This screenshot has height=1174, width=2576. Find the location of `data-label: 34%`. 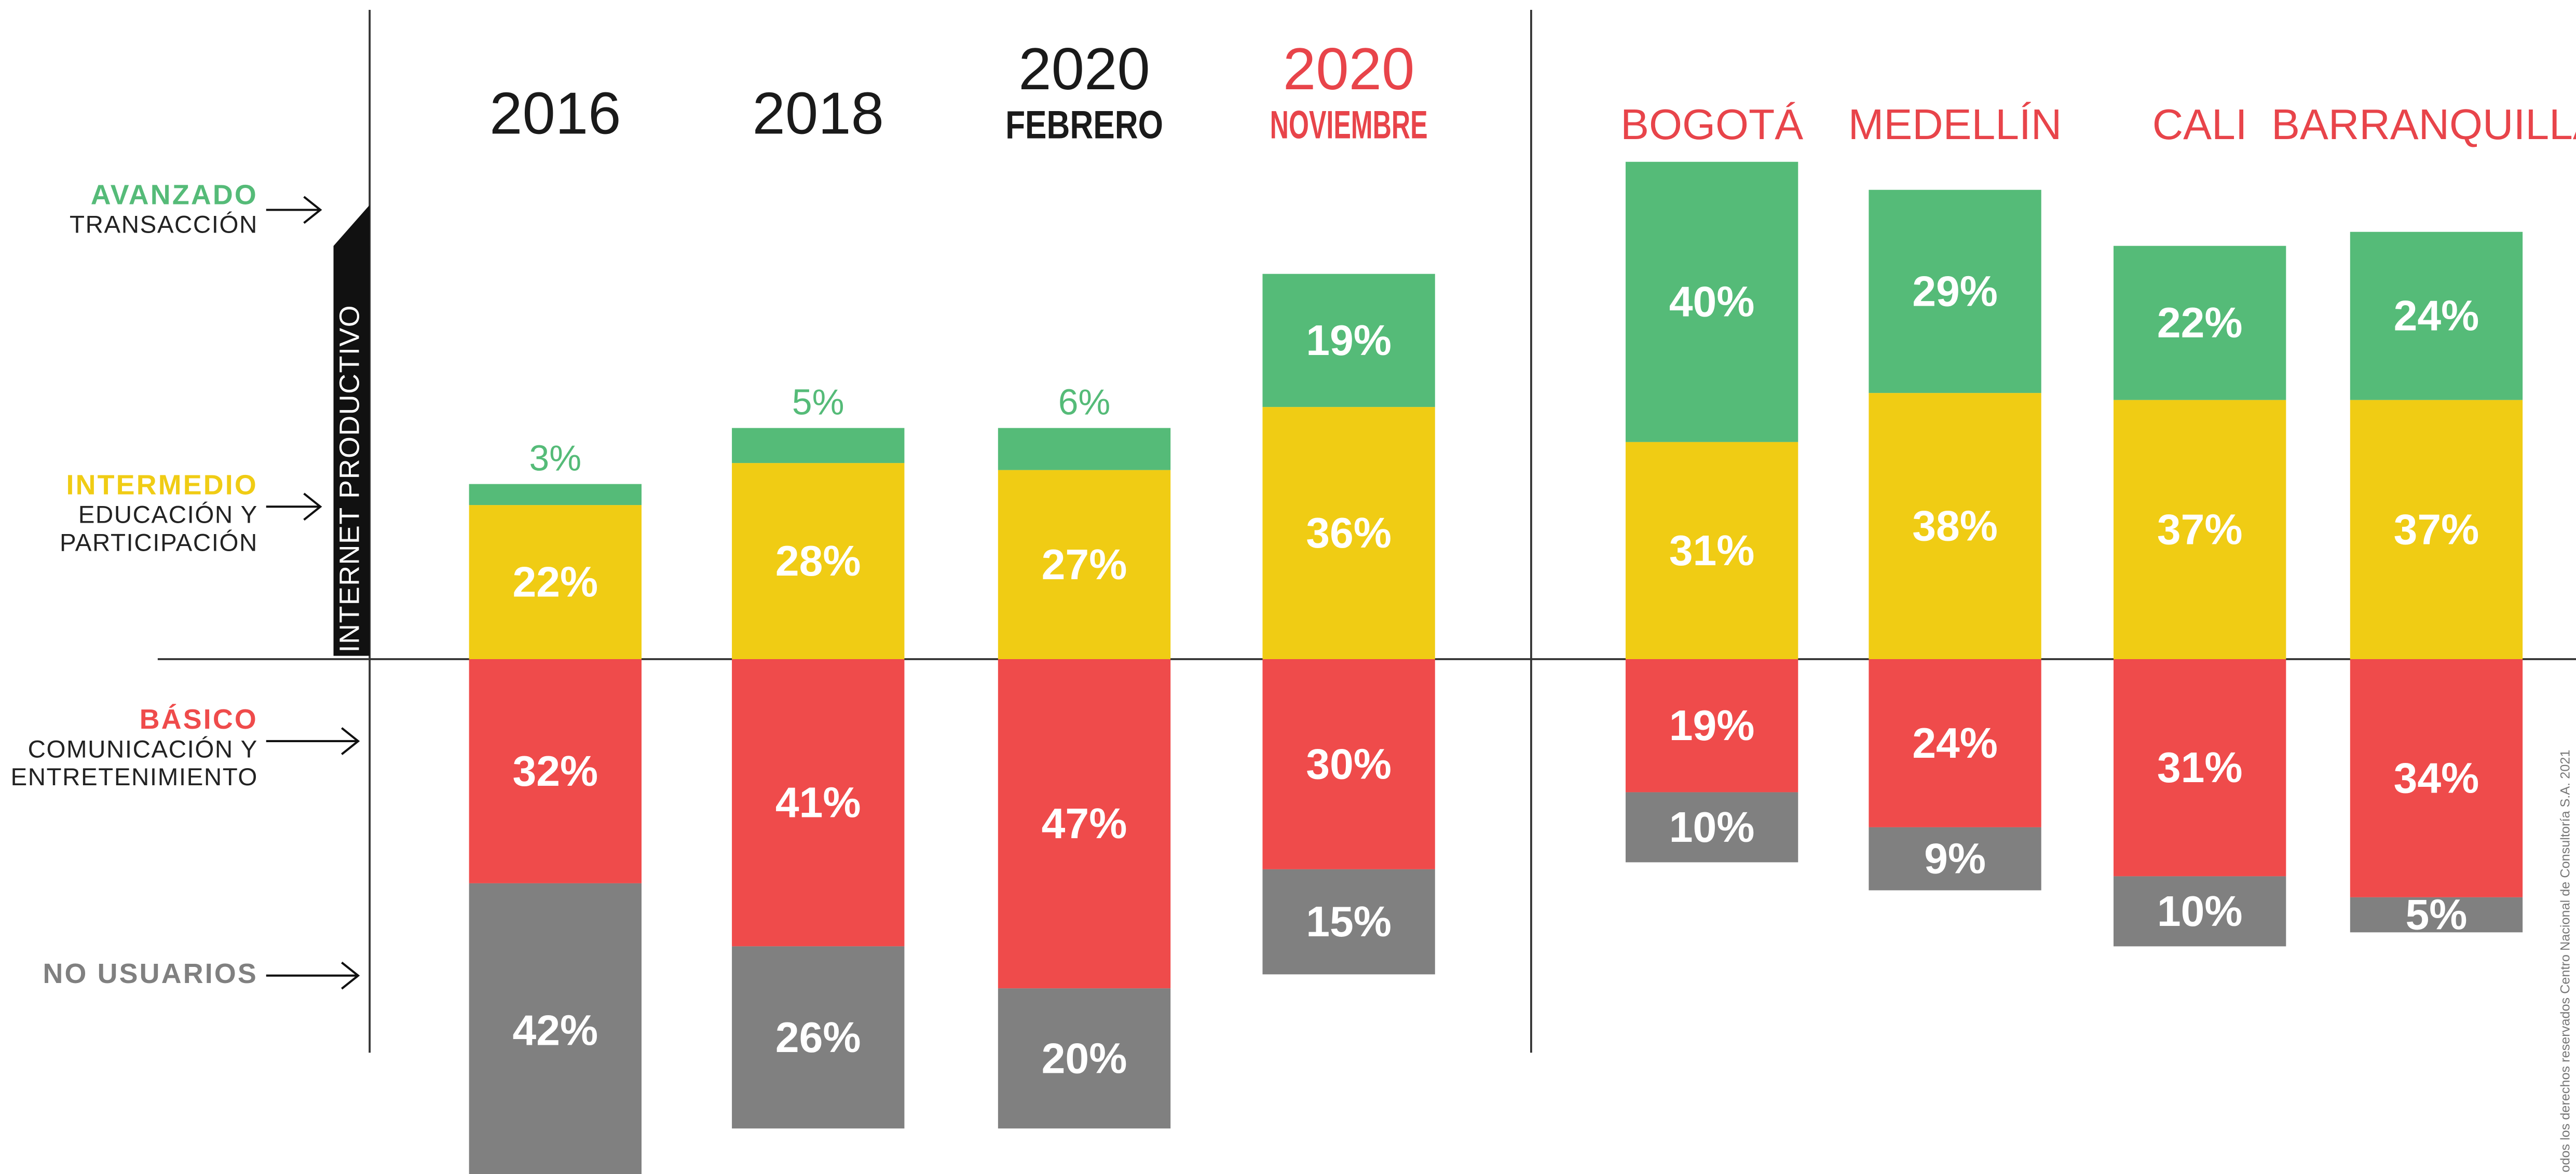

data-label: 34% is located at coordinates (2436, 778).